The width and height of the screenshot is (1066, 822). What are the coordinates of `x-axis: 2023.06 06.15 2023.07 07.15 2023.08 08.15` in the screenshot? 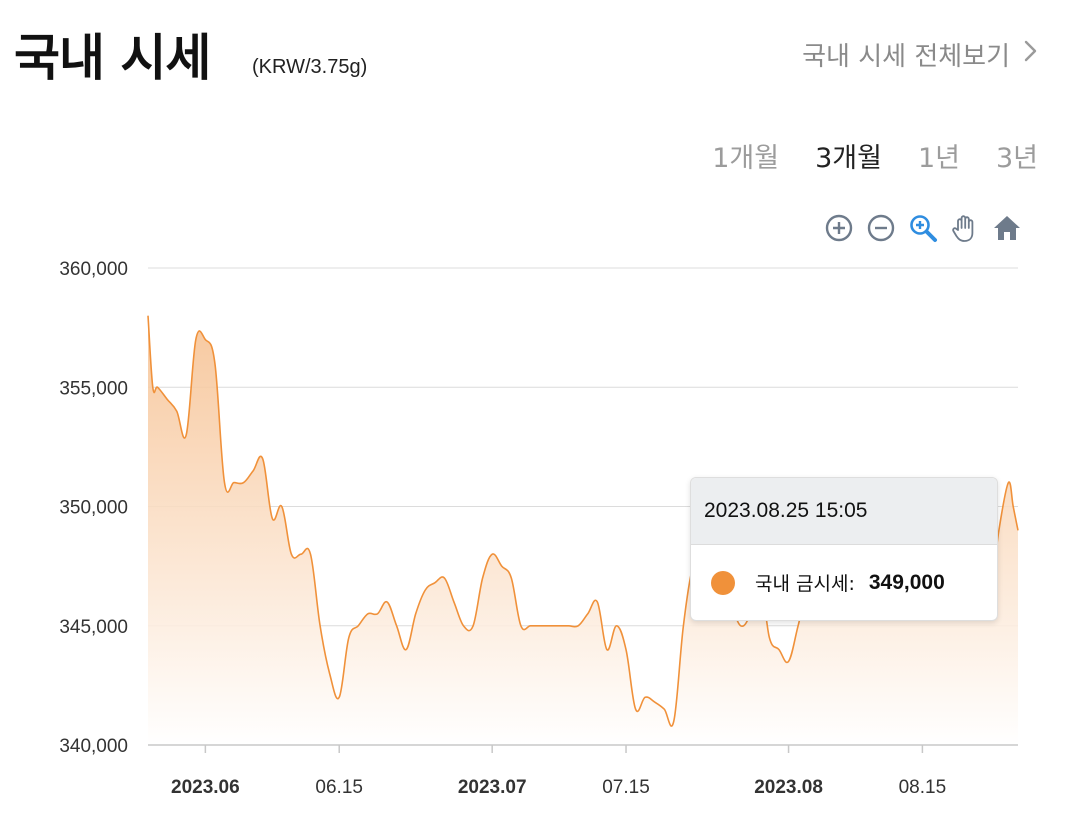 It's located at (558, 771).